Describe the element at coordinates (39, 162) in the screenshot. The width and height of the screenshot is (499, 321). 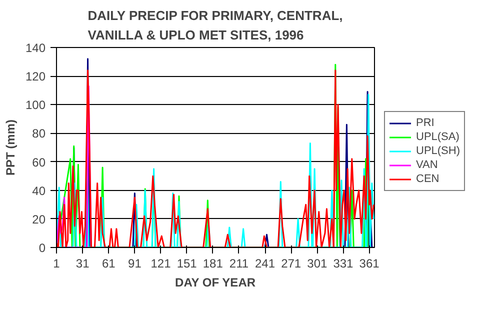
I see `y-tick-label: 60` at that location.